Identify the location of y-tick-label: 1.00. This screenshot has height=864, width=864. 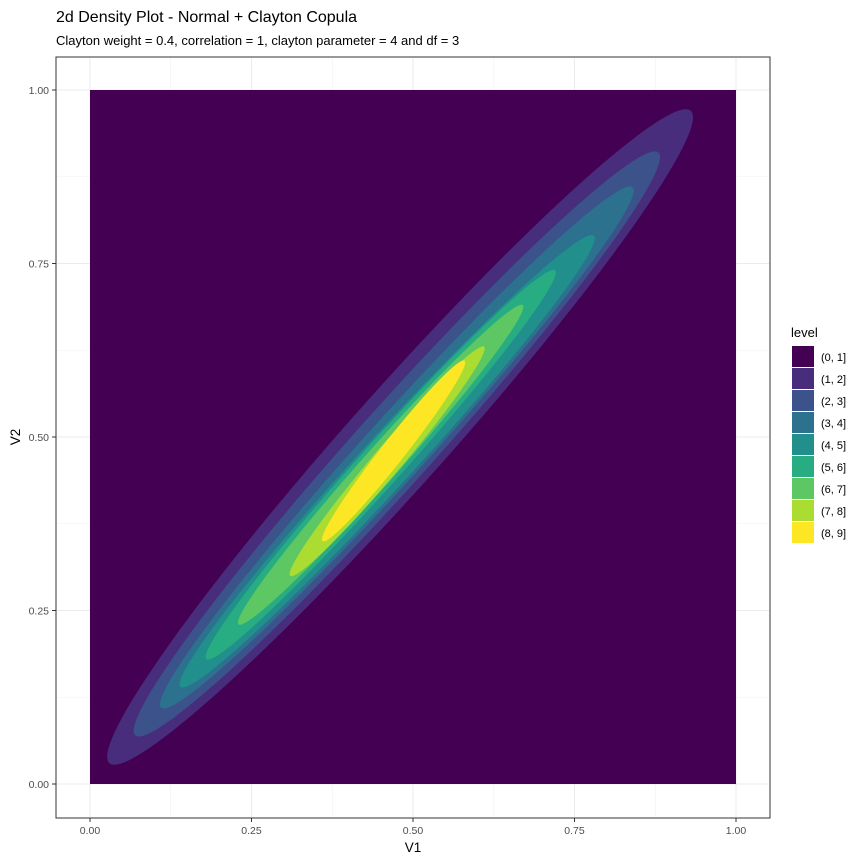
(39, 91).